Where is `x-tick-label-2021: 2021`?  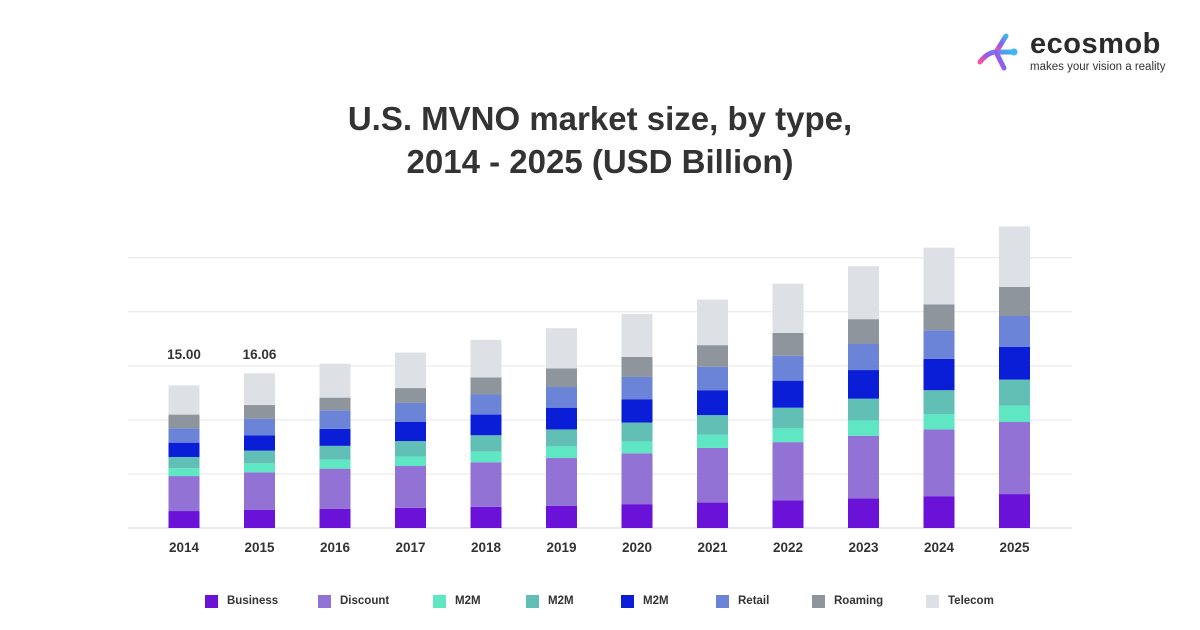 x-tick-label-2021: 2021 is located at coordinates (712, 547).